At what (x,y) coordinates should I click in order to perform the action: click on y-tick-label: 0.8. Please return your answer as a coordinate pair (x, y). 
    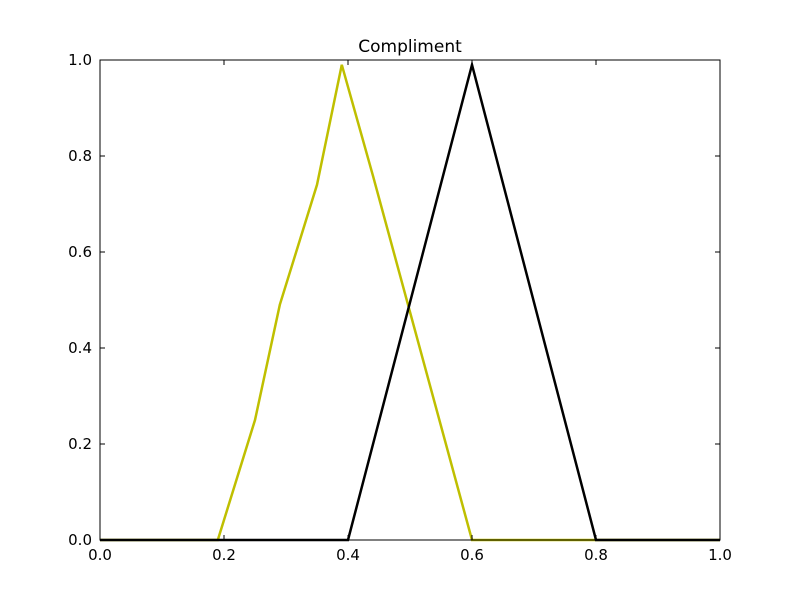
    Looking at the image, I should click on (80, 156).